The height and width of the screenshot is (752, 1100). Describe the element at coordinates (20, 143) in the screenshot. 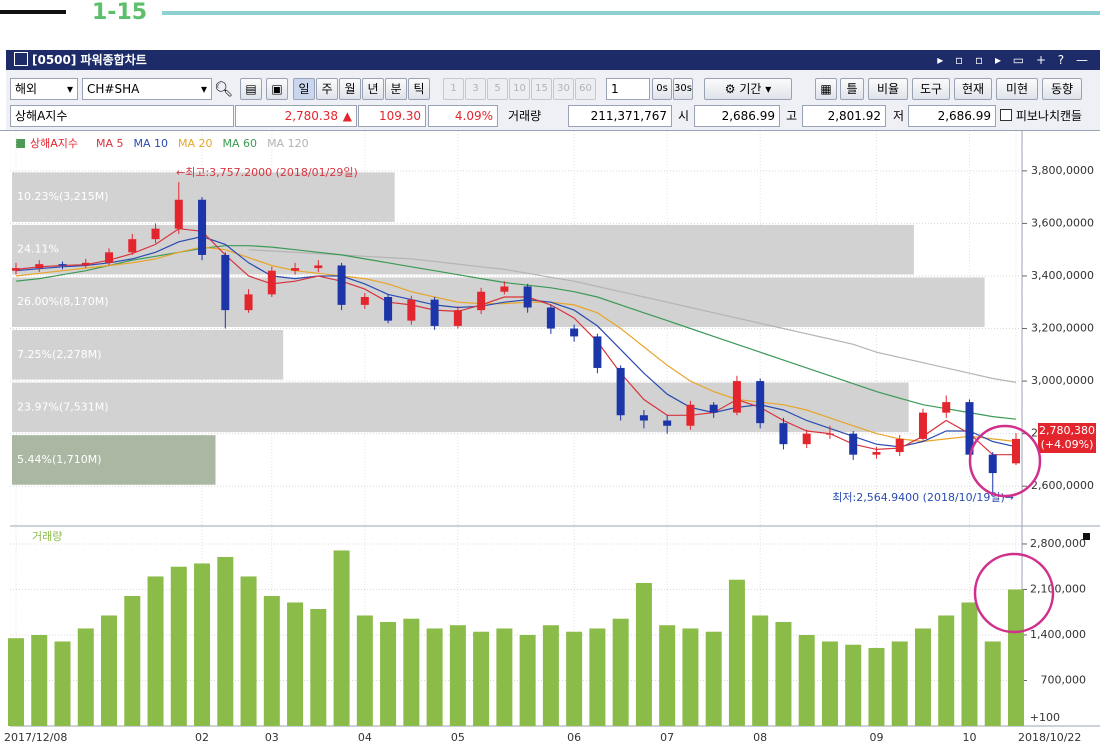

I see `legend-icon` at that location.